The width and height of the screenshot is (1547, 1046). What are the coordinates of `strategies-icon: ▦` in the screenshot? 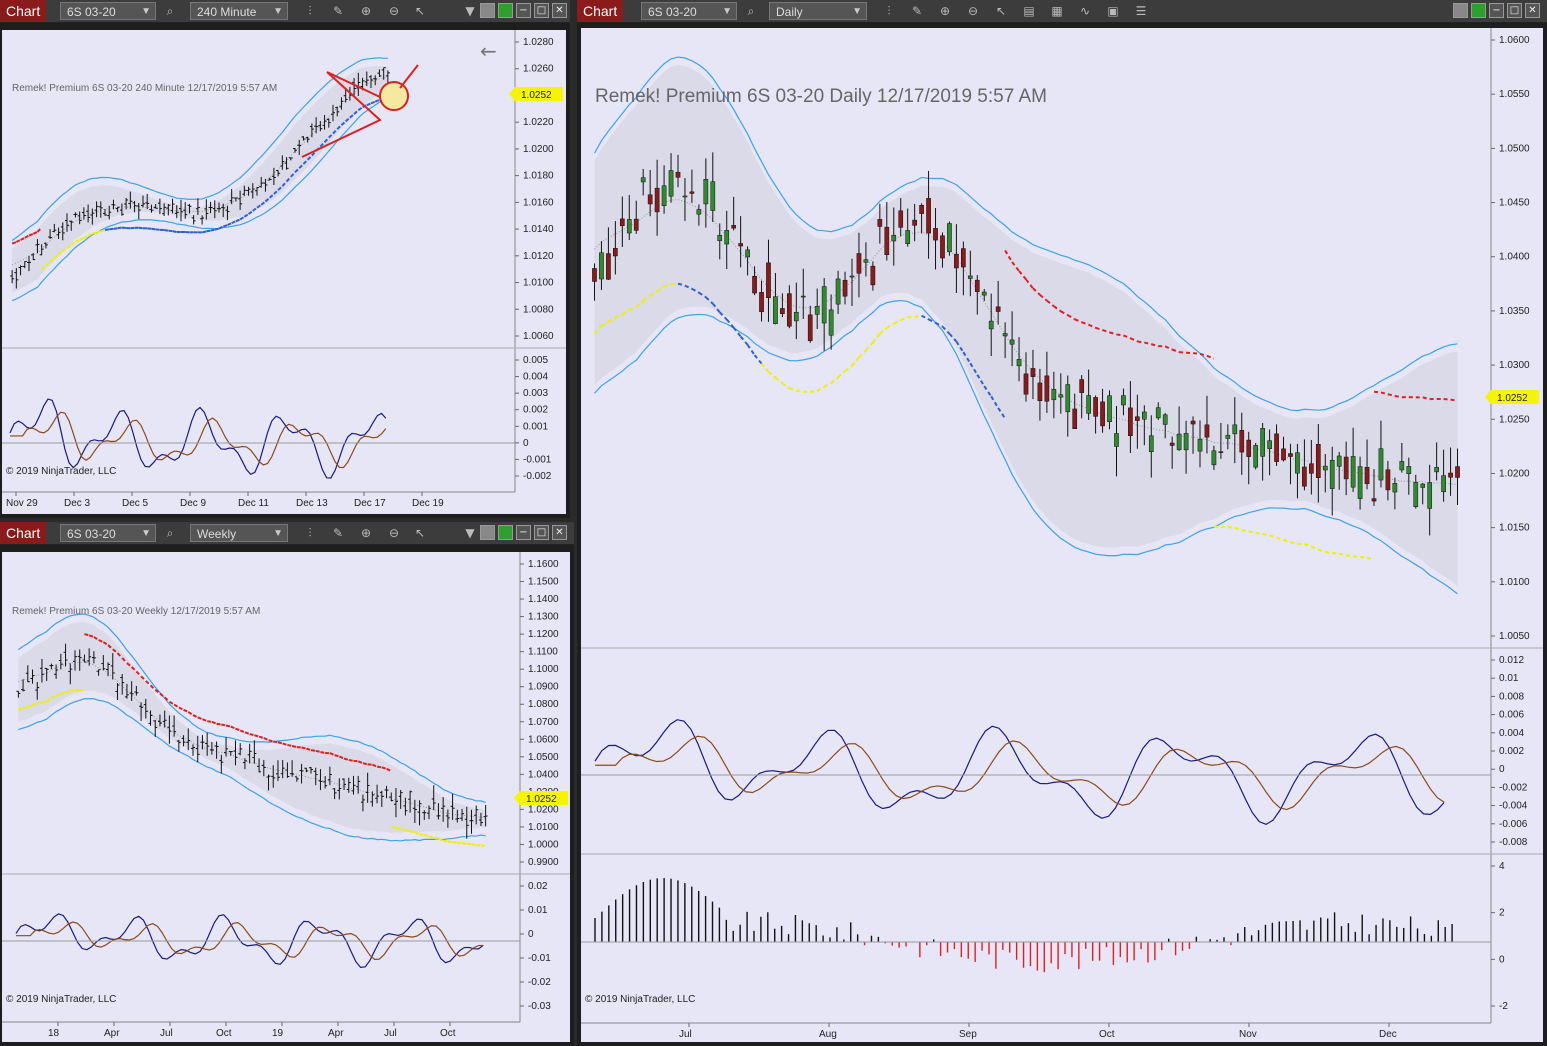 It's located at (1057, 11).